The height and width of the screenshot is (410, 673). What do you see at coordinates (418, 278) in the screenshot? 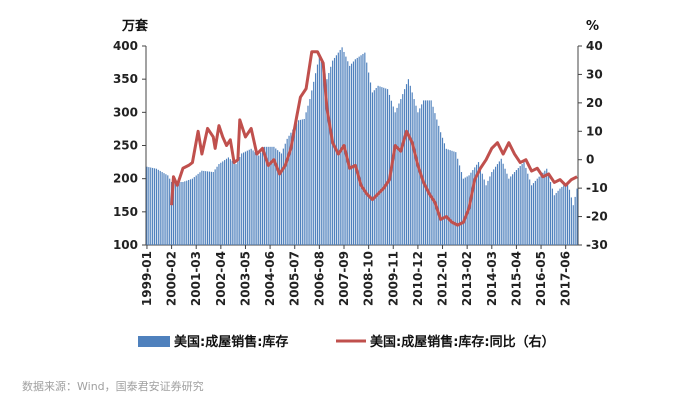
I see `x-tick-label: 2010-12` at bounding box center [418, 278].